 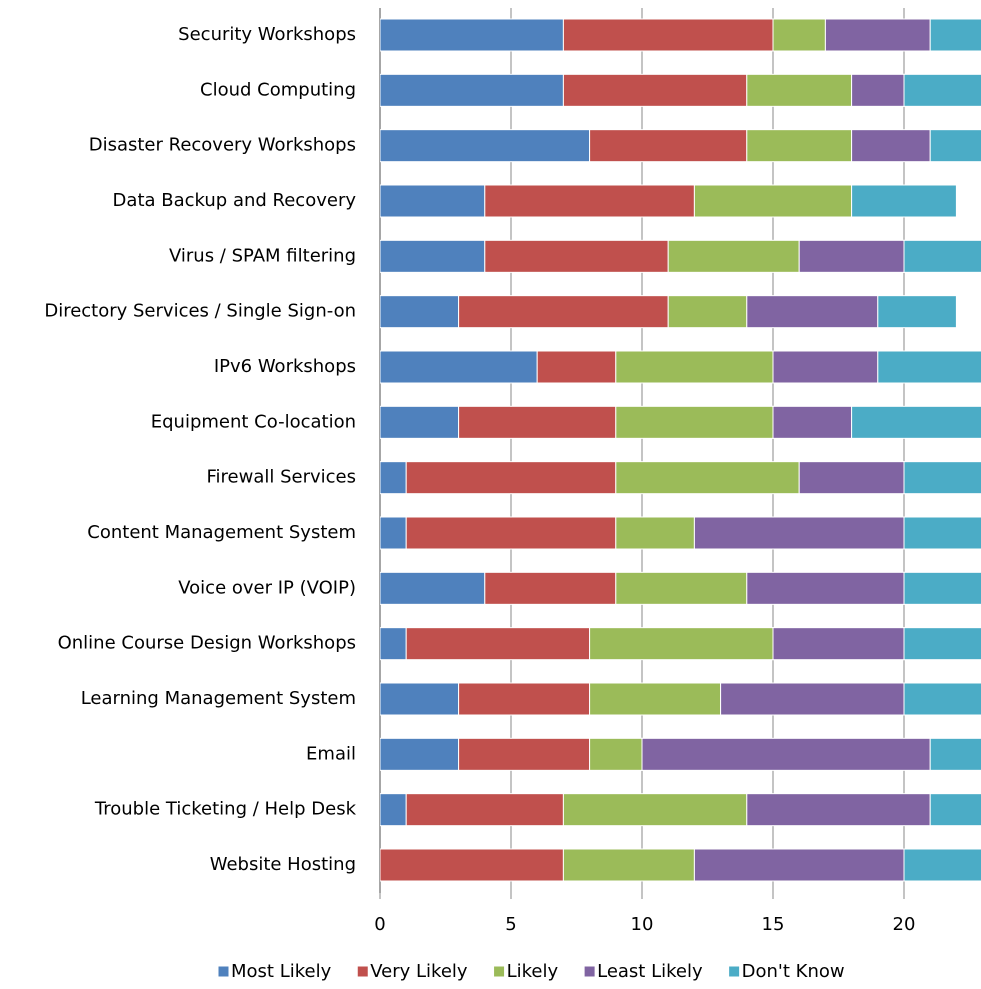 What do you see at coordinates (221, 532) in the screenshot?
I see `y-tick-label: Content Management System` at bounding box center [221, 532].